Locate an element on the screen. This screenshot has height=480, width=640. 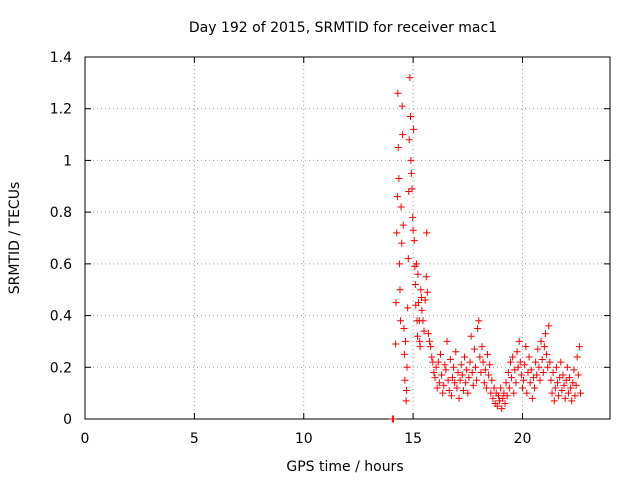
y-tick-label: 0.6 is located at coordinates (61, 265).